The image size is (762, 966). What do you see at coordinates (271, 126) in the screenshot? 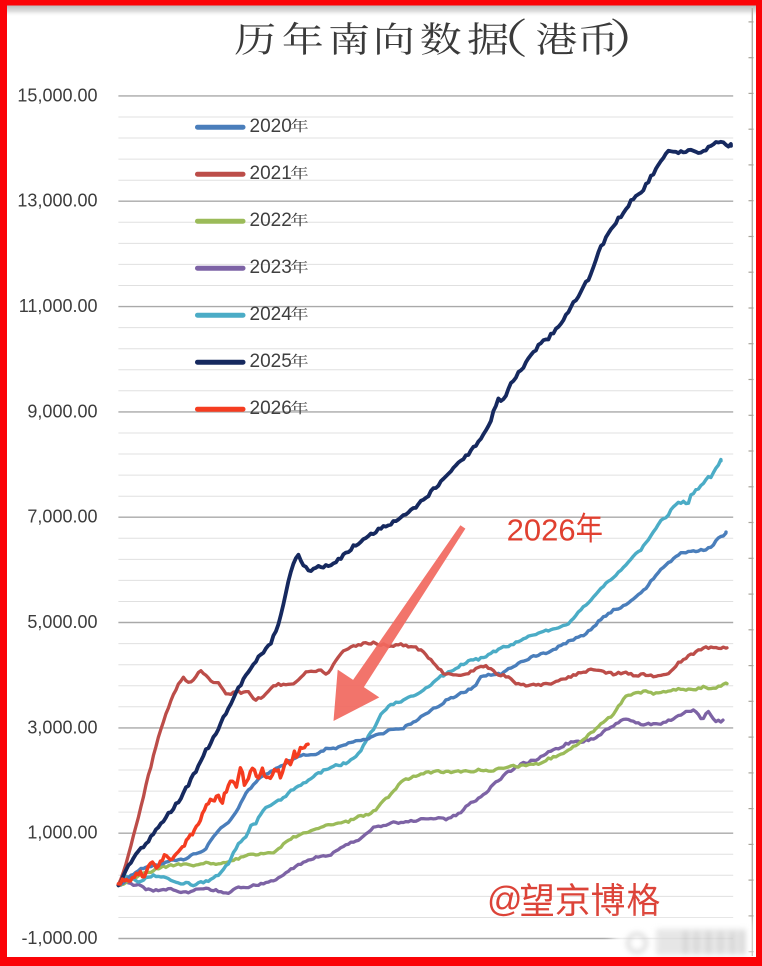
I see `svg-text: 2020` at bounding box center [271, 126].